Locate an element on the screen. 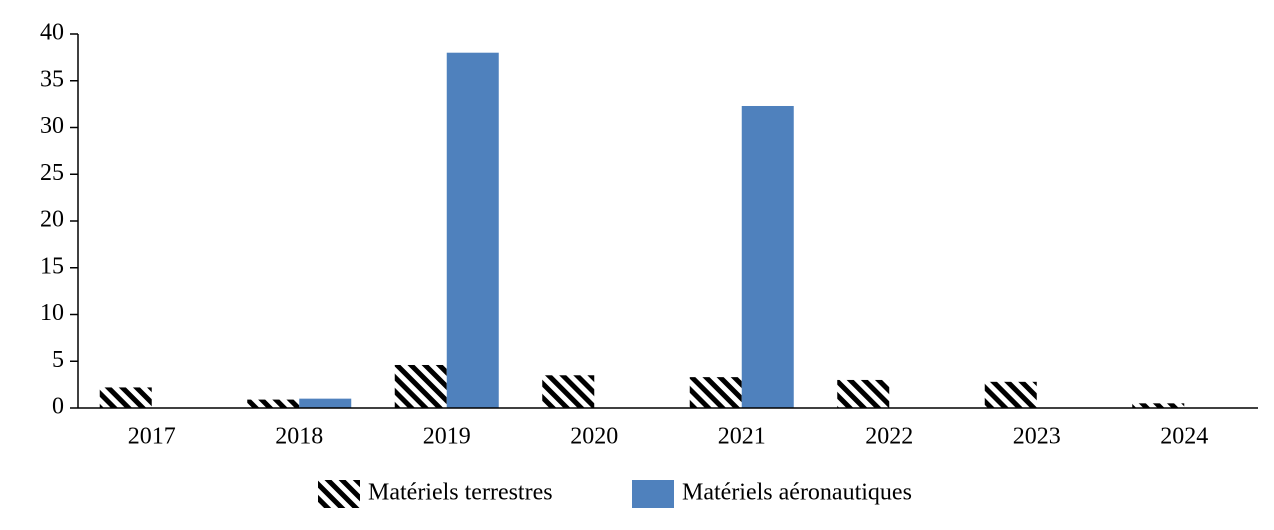 The image size is (1274, 530). legend-label: Matériels terrestres is located at coordinates (460, 493).